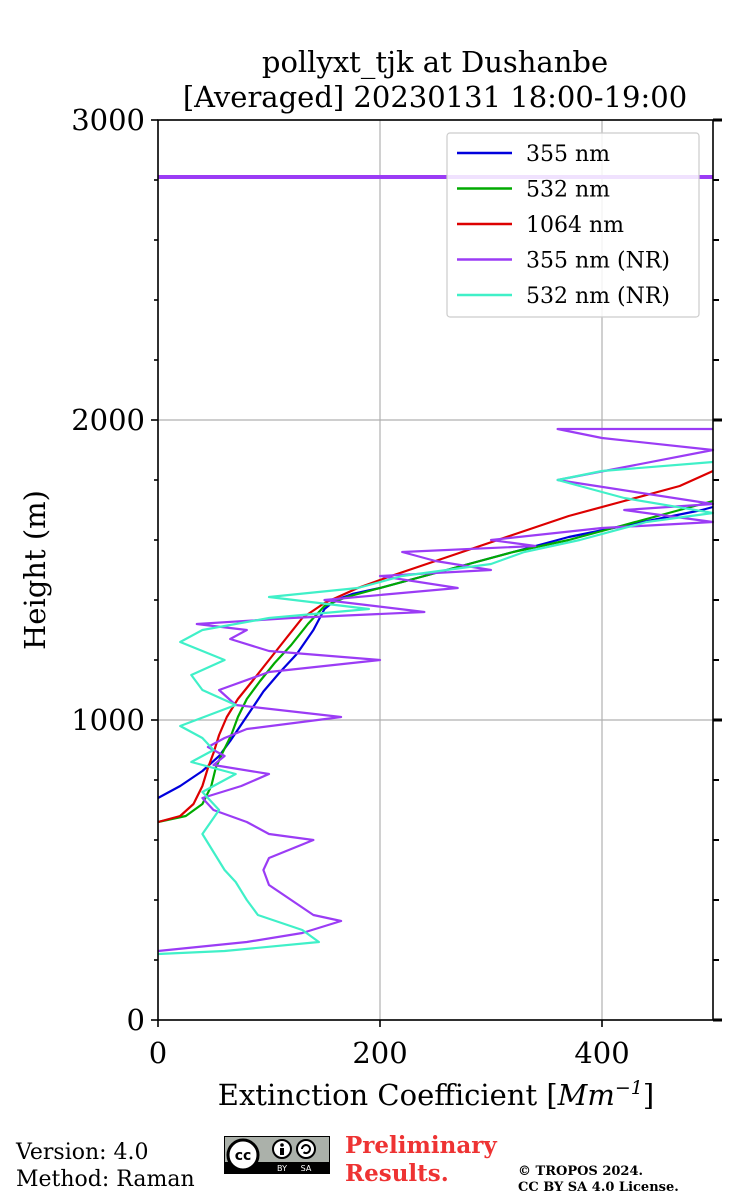 This screenshot has width=750, height=1200. Describe the element at coordinates (82, 1152) in the screenshot. I see `version-label: Version: 4.0` at that location.